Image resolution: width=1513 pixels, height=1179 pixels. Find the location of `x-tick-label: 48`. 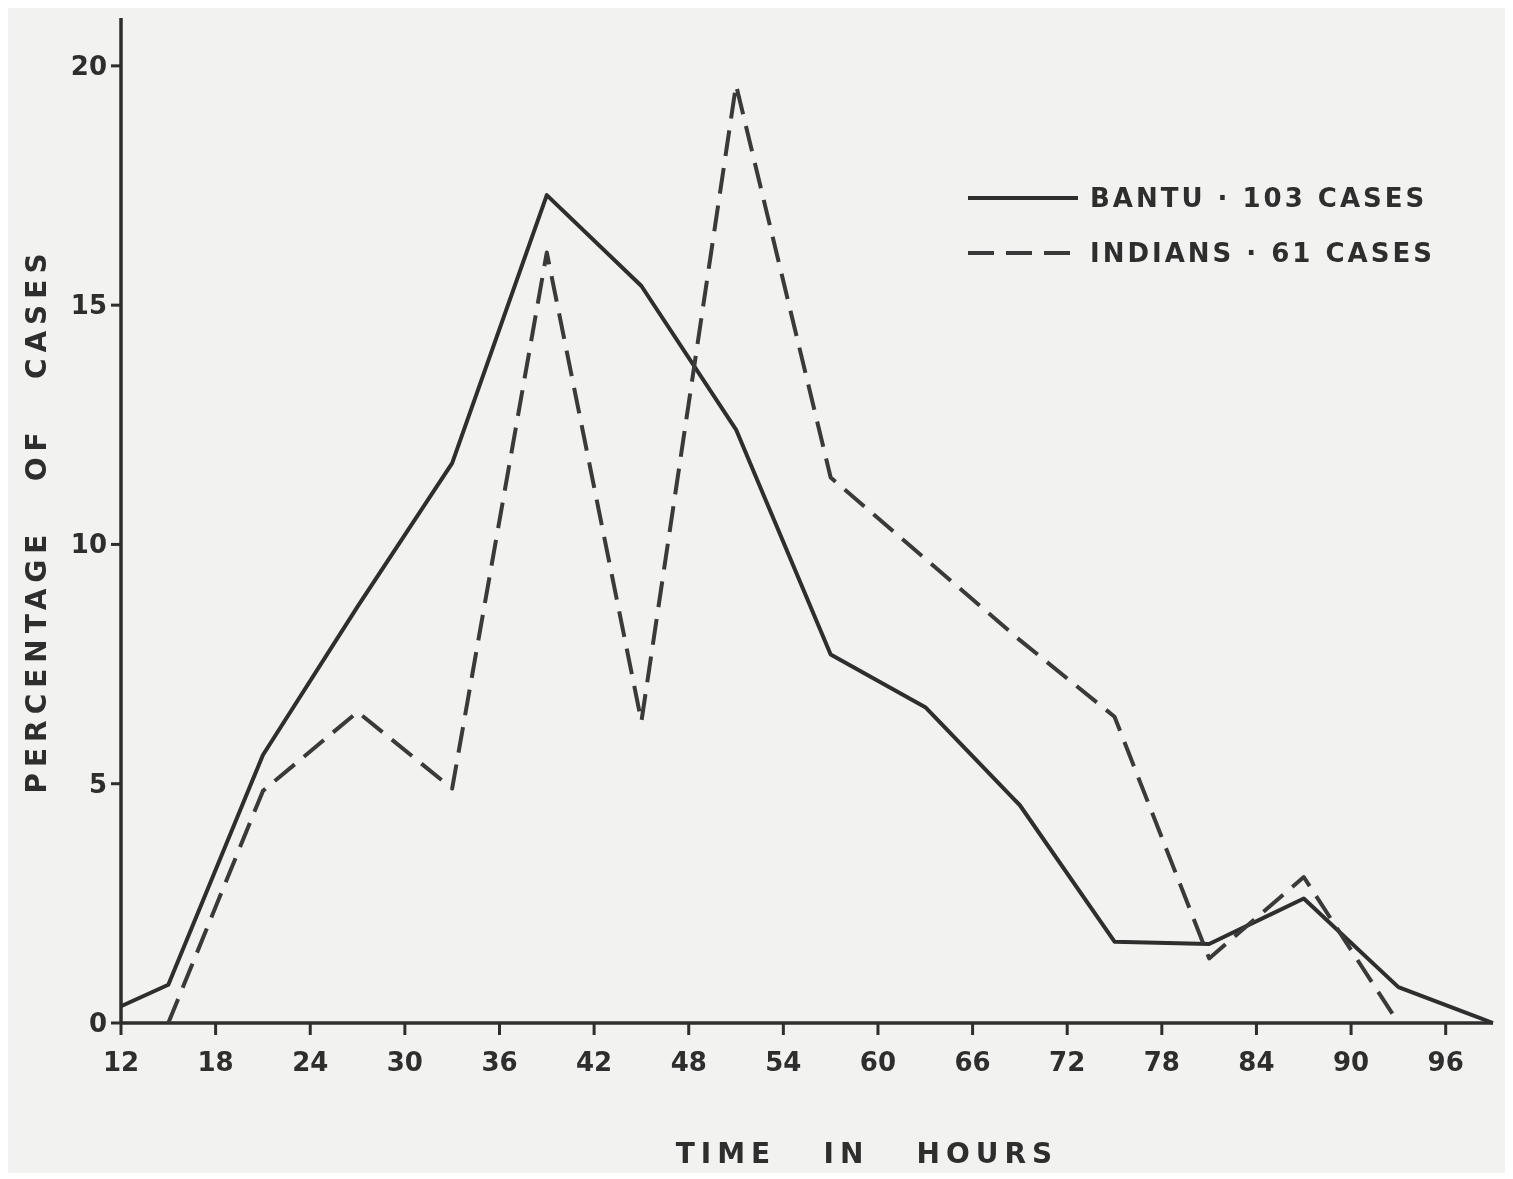

x-tick-label: 48 is located at coordinates (688, 1062).